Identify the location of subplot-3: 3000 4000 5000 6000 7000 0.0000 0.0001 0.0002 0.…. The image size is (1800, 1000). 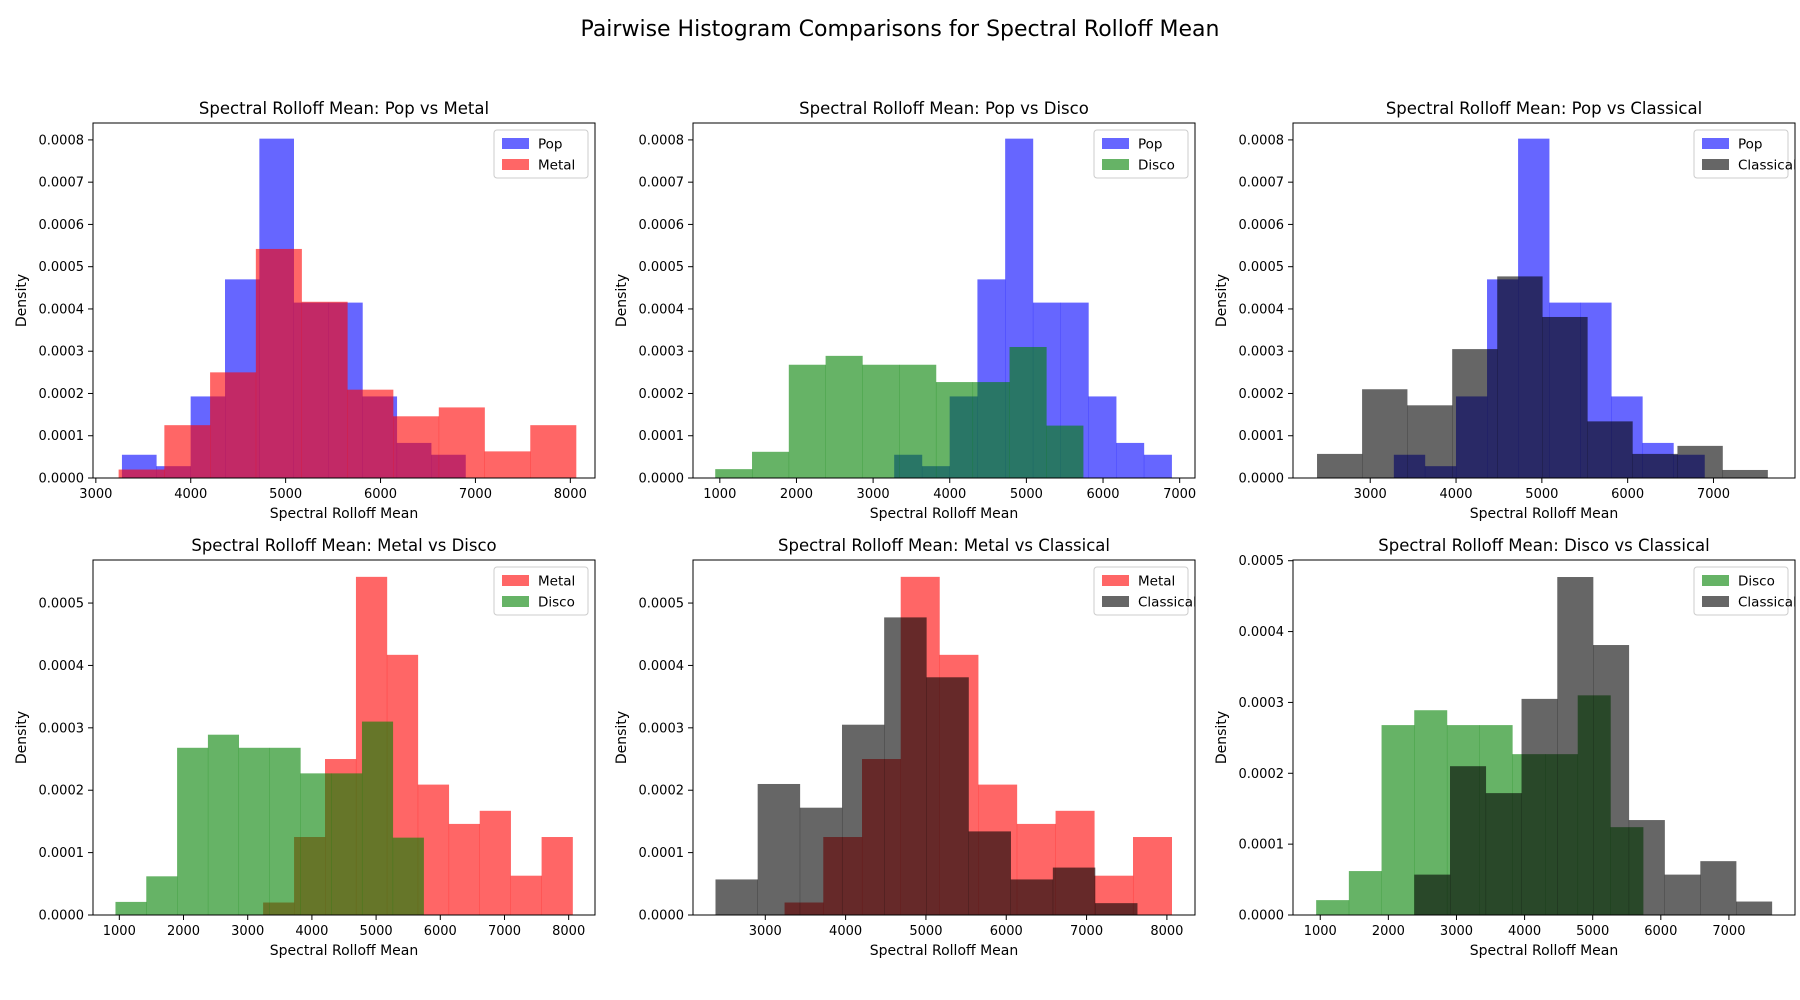
(1505, 310).